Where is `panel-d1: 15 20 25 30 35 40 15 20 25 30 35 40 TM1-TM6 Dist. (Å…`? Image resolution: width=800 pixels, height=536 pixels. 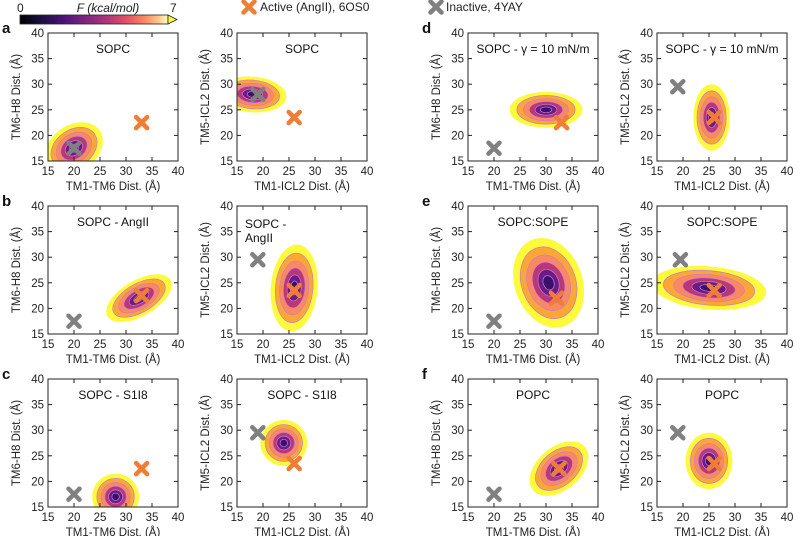 panel-d1: 15 20 25 30 35 40 15 20 25 30 35 40 TM1-TM6 Dist. (Å… is located at coordinates (513, 106).